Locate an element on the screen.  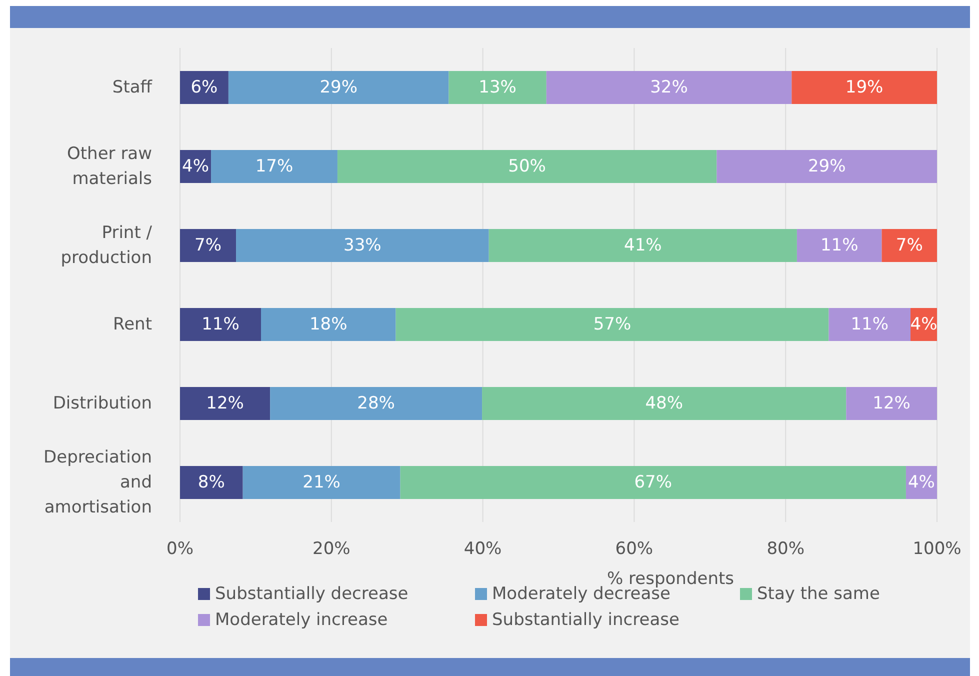
data-label: 6% is located at coordinates (204, 88).